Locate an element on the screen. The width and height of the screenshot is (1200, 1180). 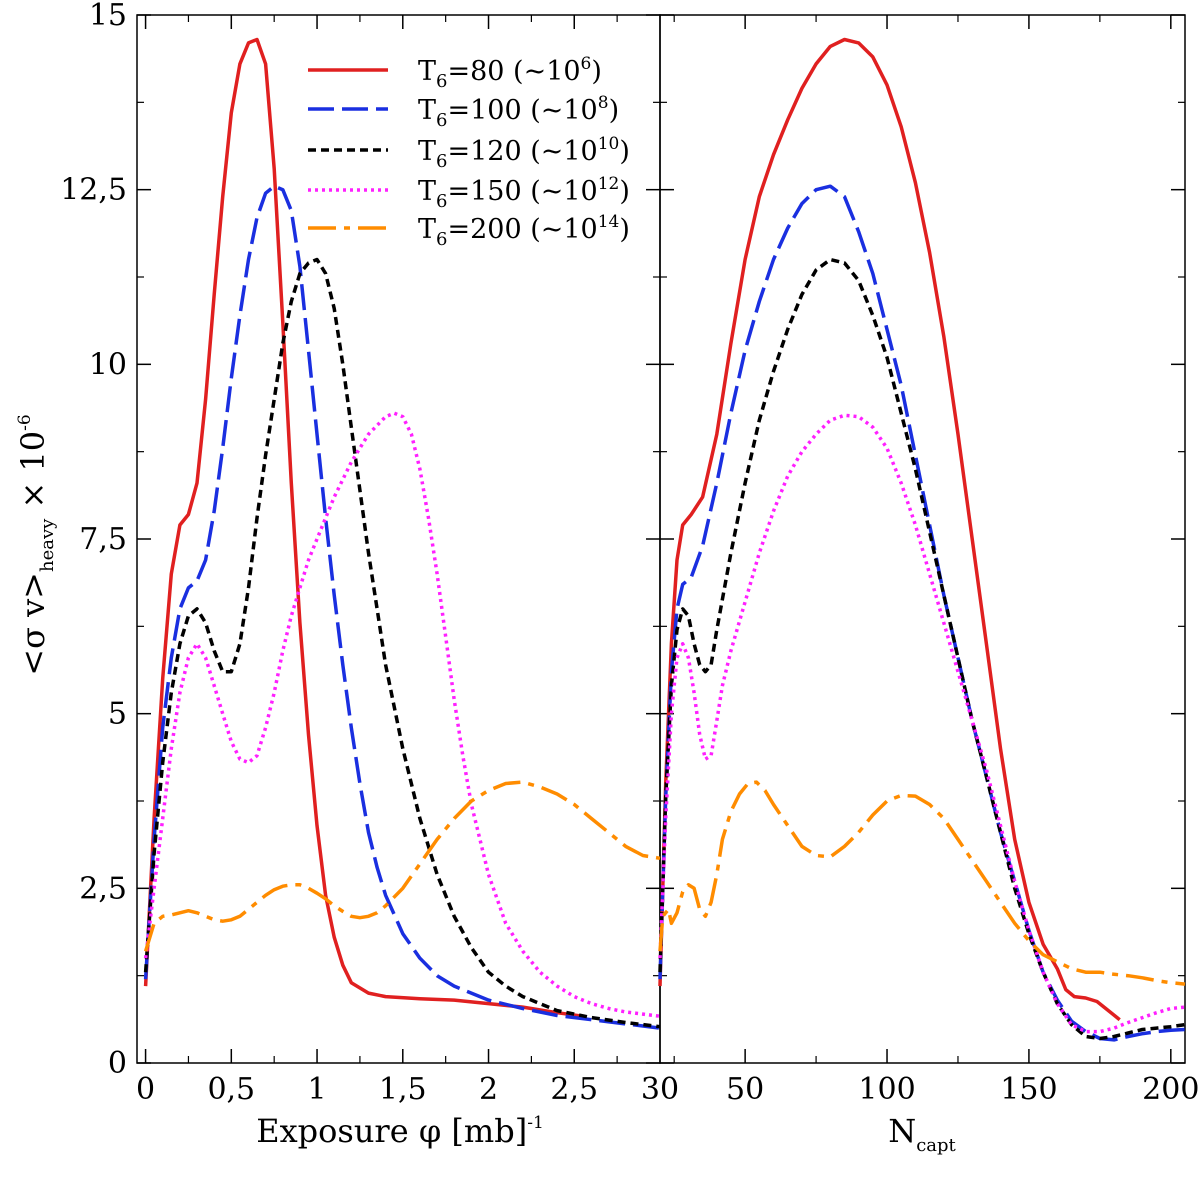
right-x-axis-label-sub: capt is located at coordinates (936, 1145).